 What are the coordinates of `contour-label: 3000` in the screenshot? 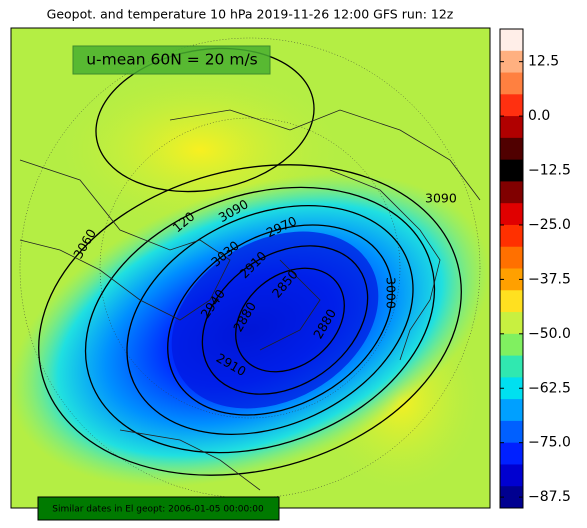 It's located at (391, 293).